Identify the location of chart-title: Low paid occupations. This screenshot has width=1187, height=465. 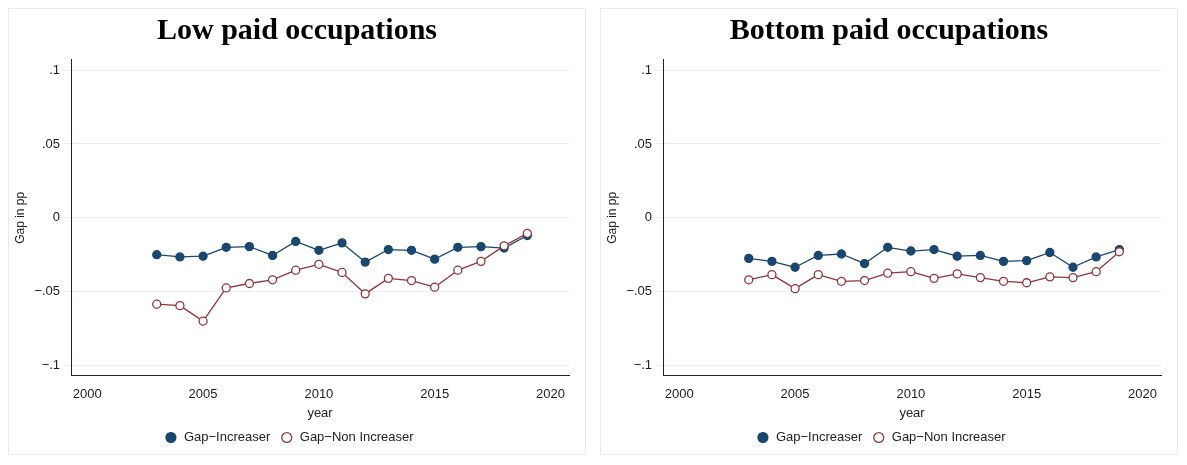
(297, 29).